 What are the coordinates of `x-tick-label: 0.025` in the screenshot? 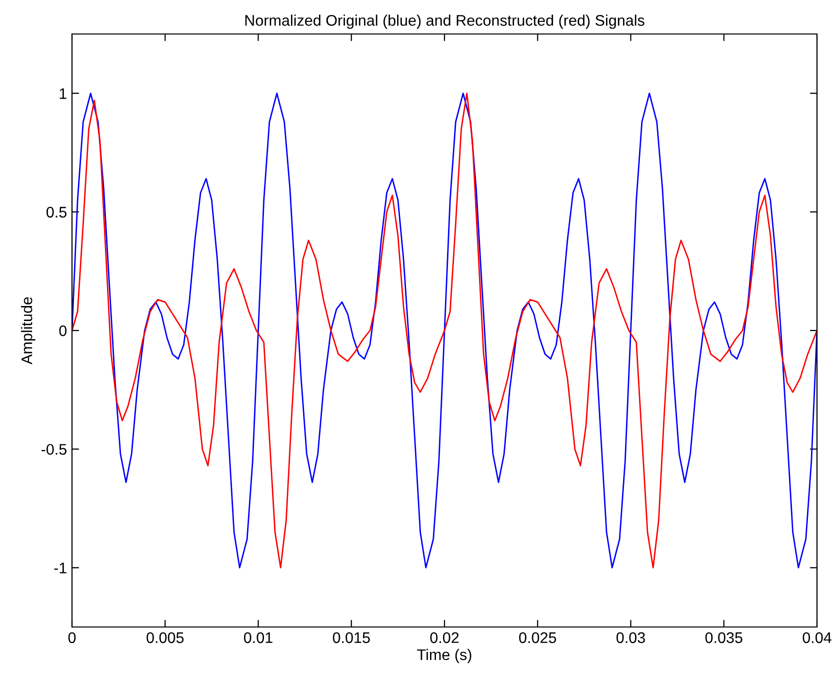 It's located at (537, 638).